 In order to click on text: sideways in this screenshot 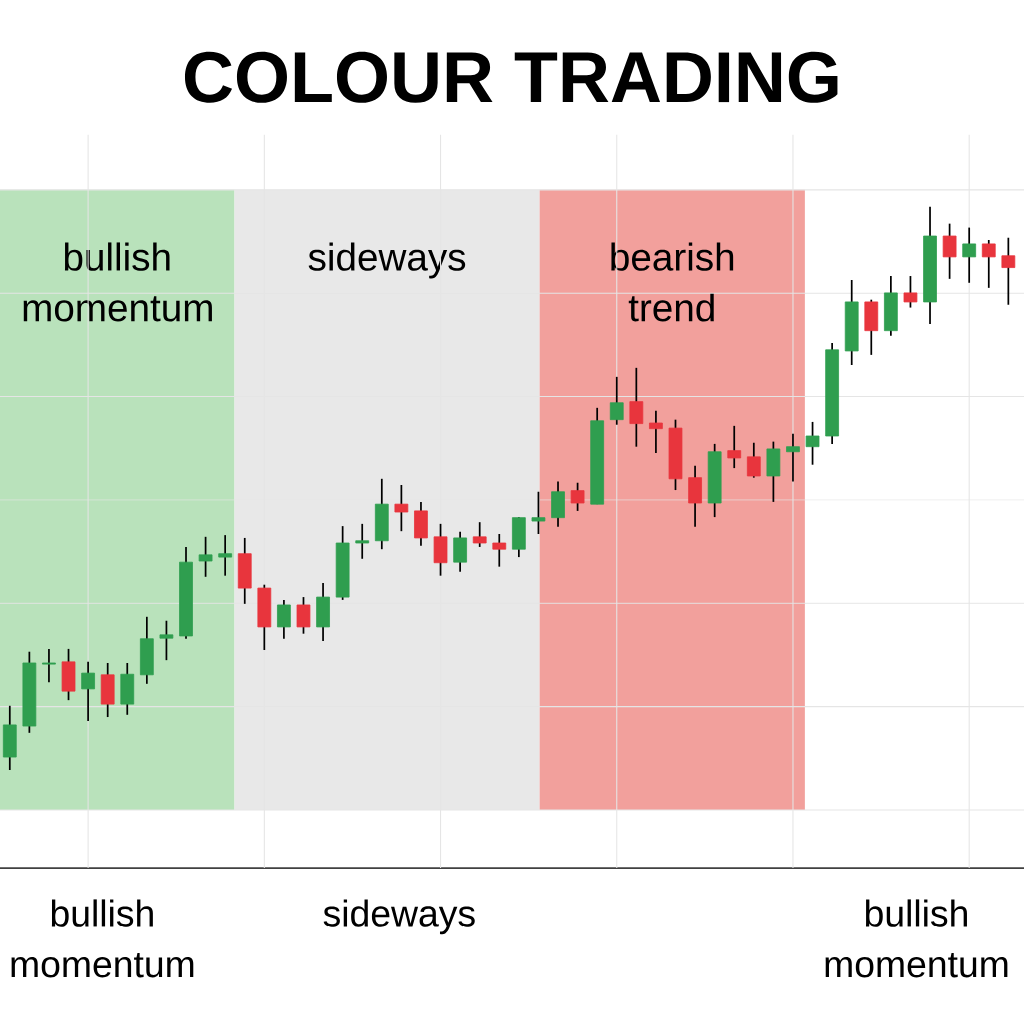, I will do `click(399, 917)`.